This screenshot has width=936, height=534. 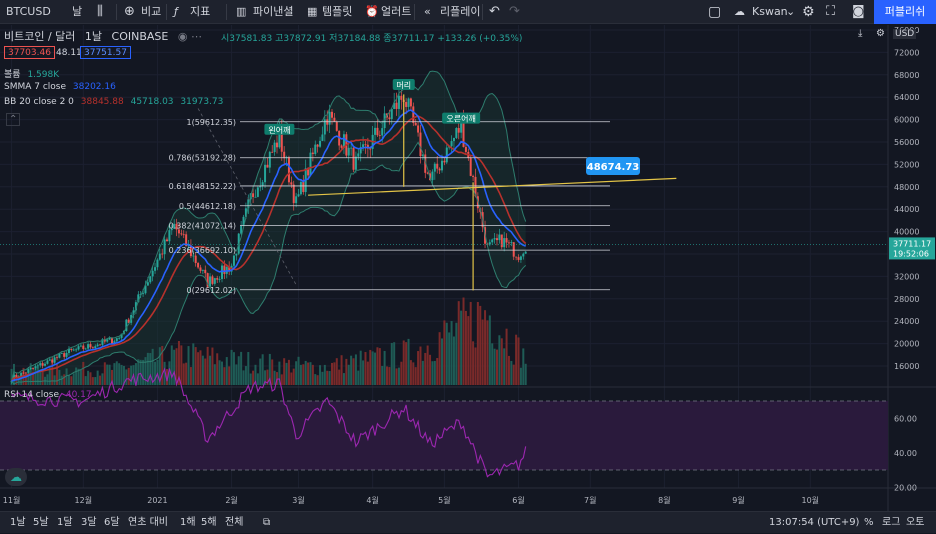 What do you see at coordinates (148, 522) in the screenshot?
I see `range-ytd: 연초 대비` at bounding box center [148, 522].